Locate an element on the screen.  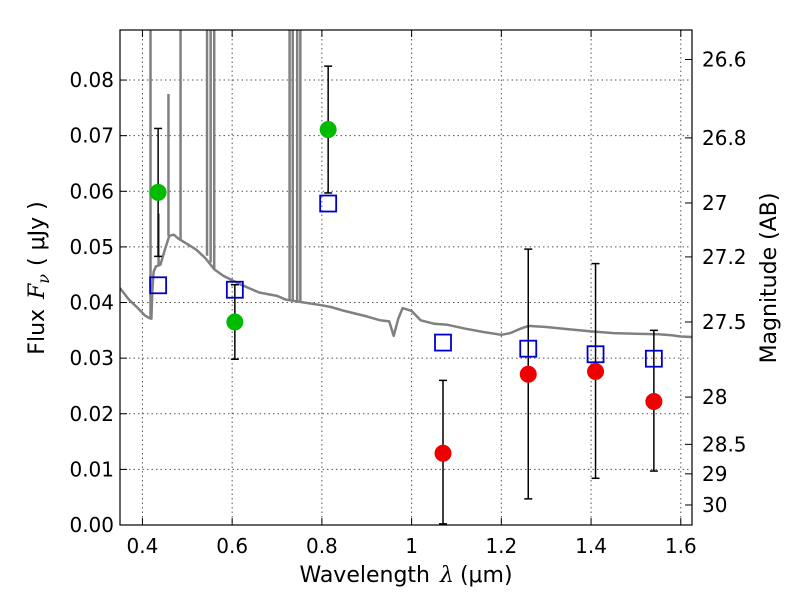
y-axis-label: Flux Fν ( μJy ) is located at coordinates (39, 277).